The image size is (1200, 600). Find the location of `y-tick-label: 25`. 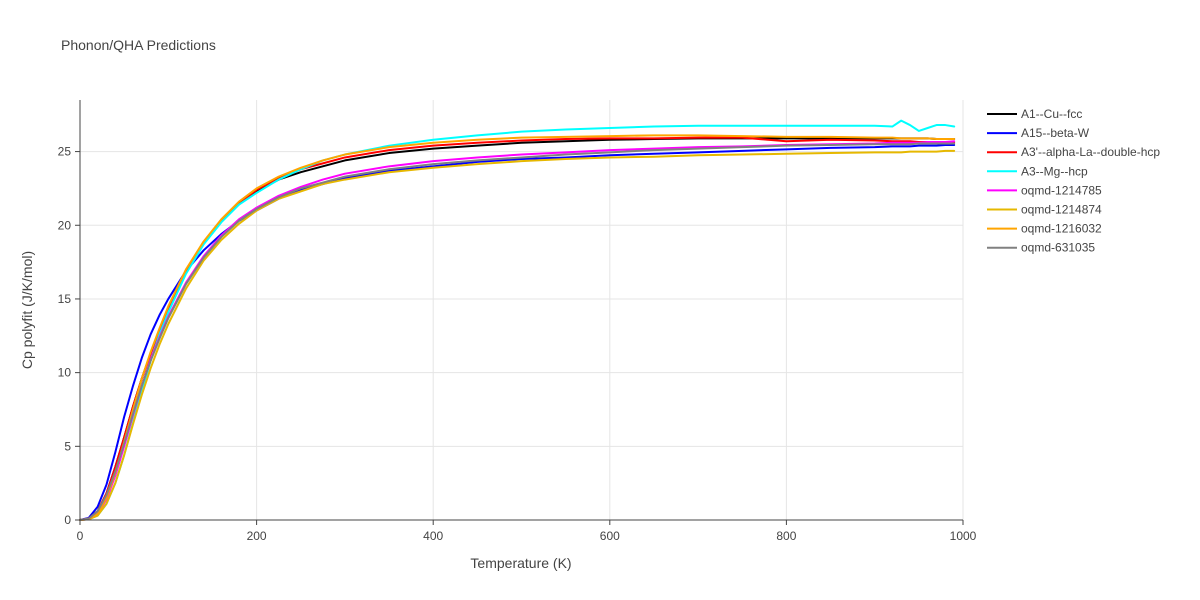

y-tick-label: 25 is located at coordinates (65, 152).